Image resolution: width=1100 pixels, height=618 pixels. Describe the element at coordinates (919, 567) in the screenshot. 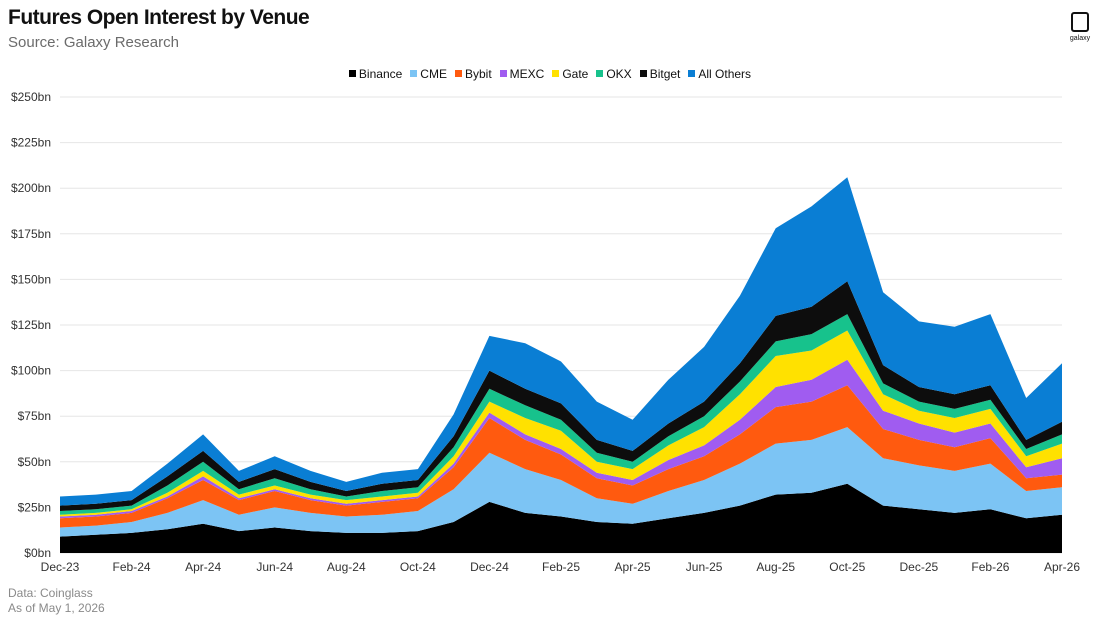

I see `x-tick-label: Dec-25` at that location.